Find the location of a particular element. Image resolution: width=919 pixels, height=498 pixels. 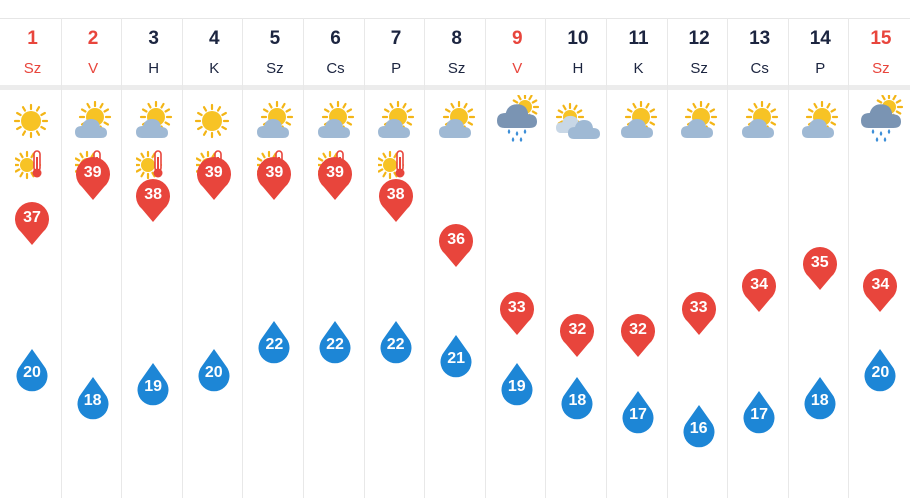

day-column: 10 H is located at coordinates (577, 258).